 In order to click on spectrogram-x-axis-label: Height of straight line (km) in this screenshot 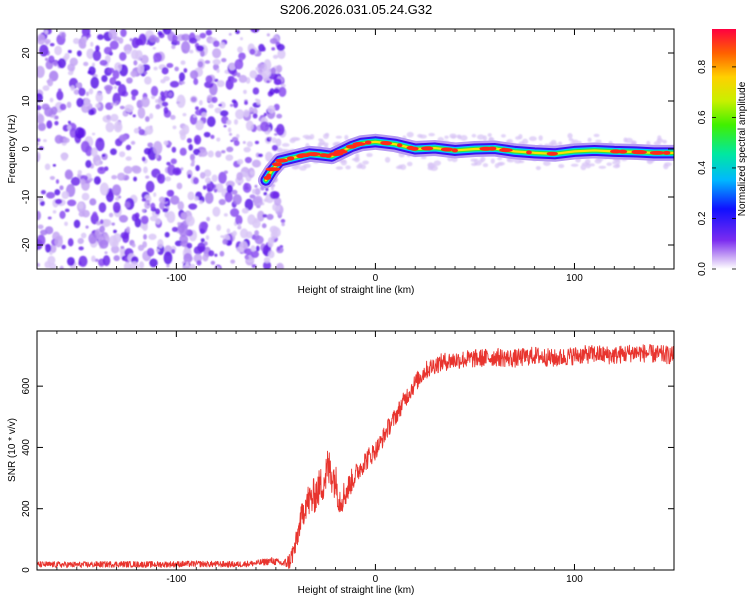, I will do `click(356, 290)`.